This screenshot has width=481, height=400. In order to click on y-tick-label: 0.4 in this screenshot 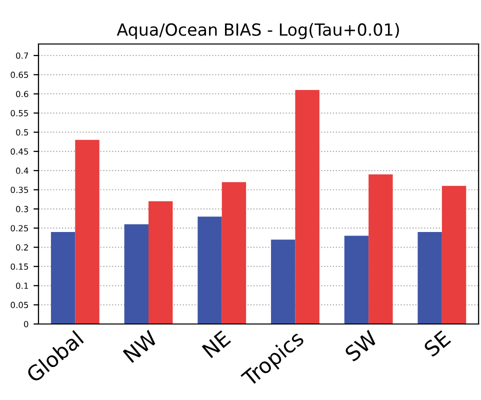, I will do `click(22, 171)`.